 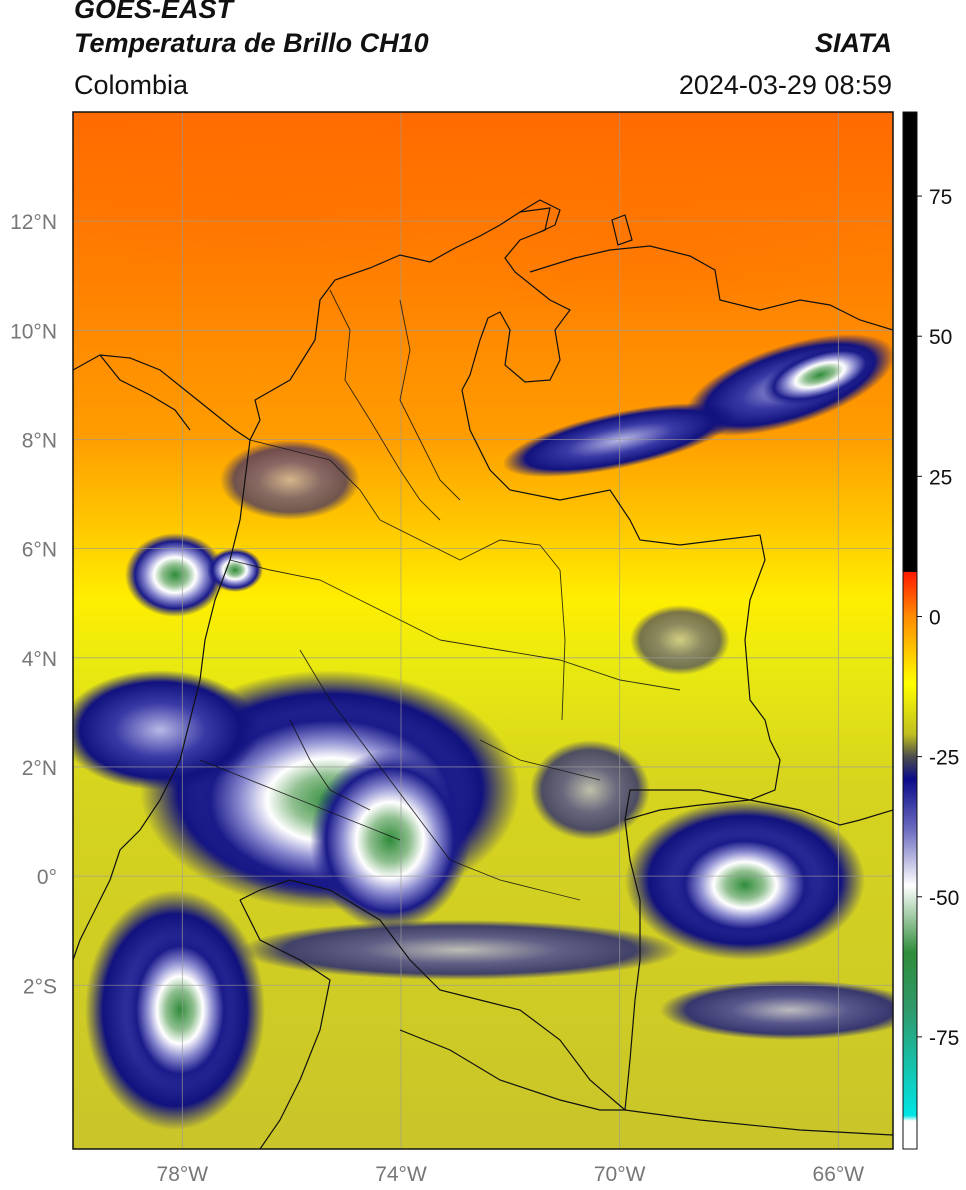 What do you see at coordinates (183, 1174) in the screenshot?
I see `longitude-tick-label: 78°W` at bounding box center [183, 1174].